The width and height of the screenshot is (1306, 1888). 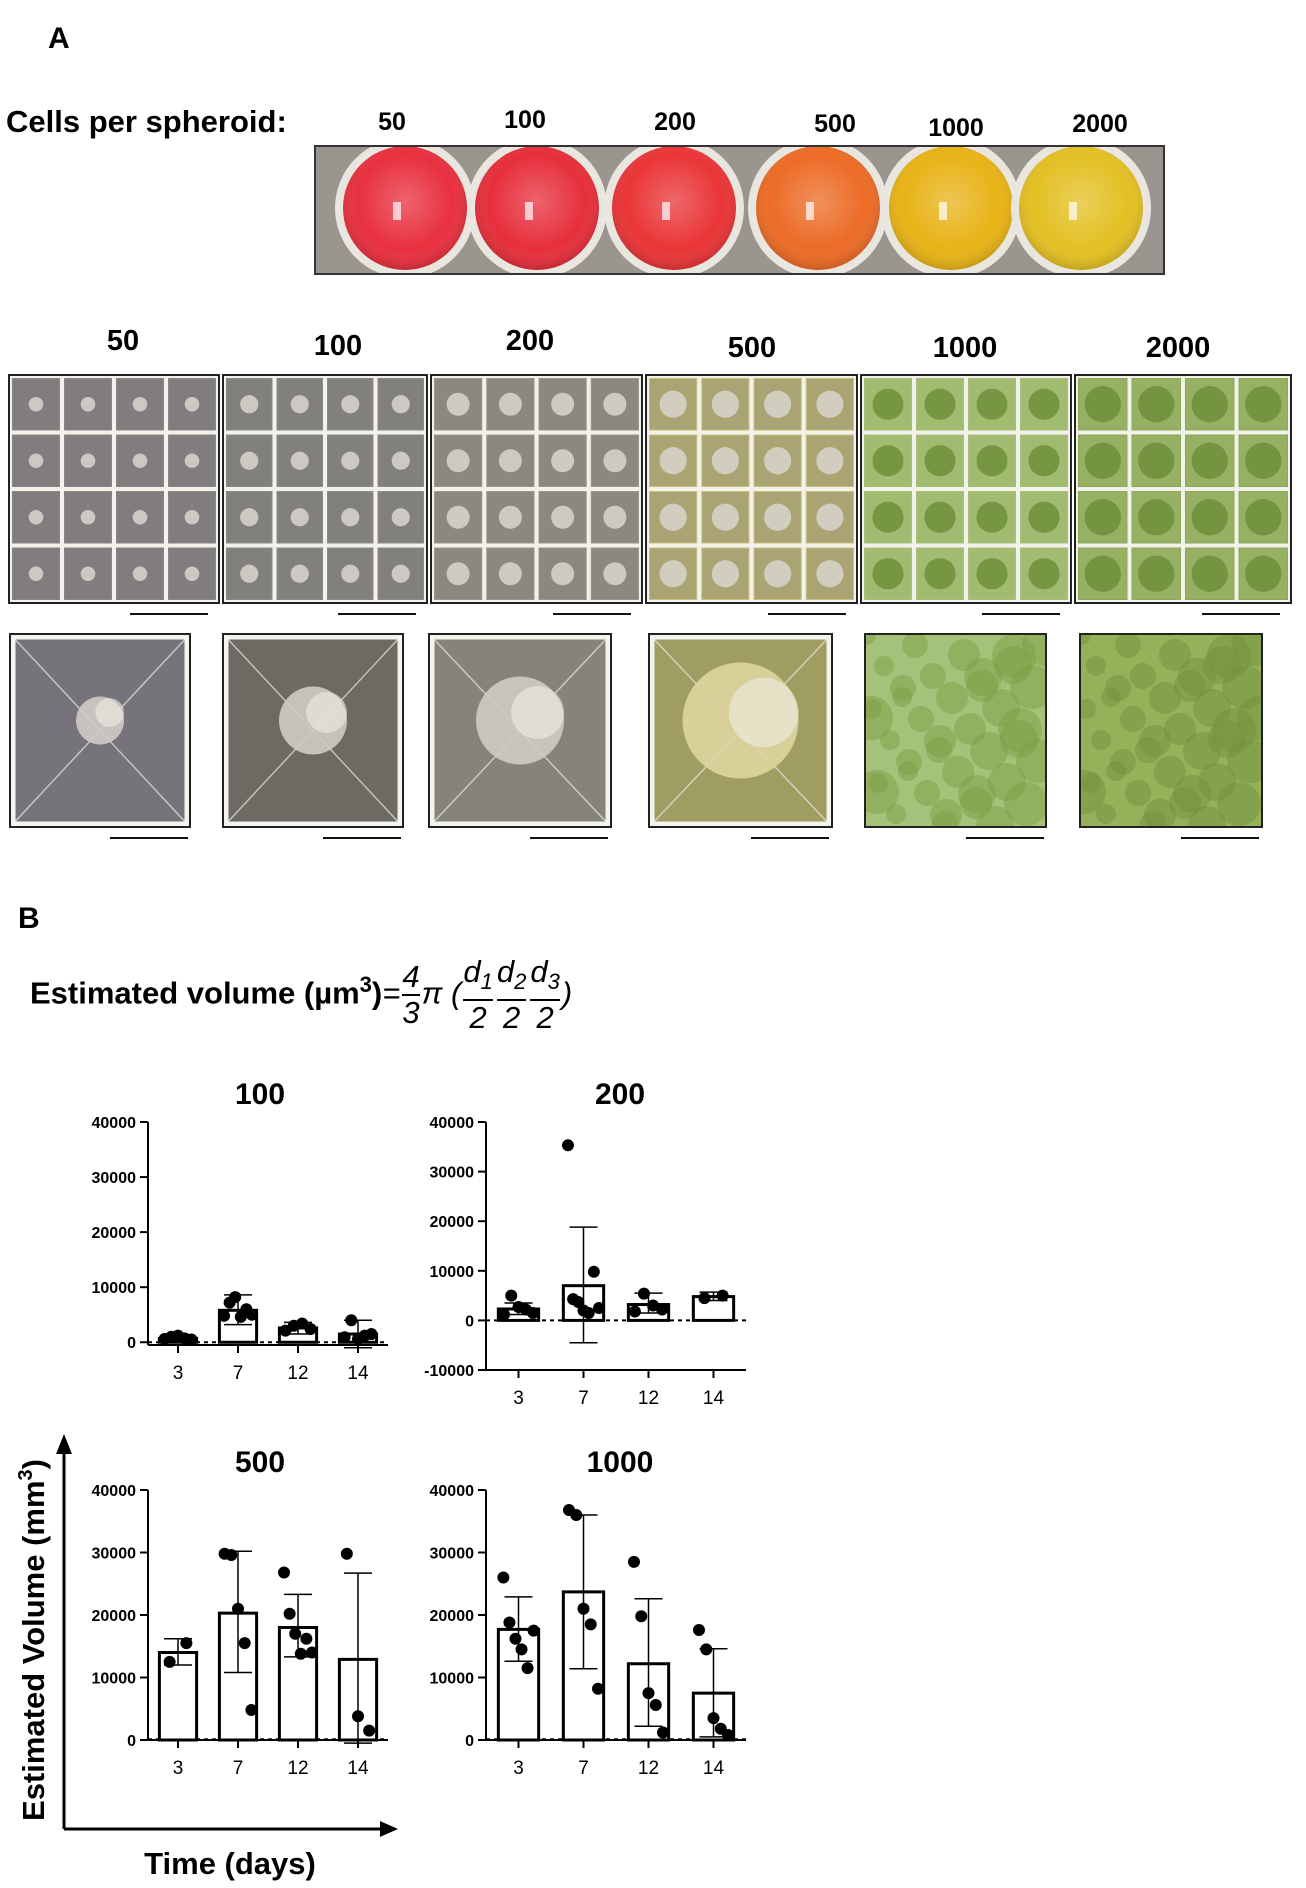 What do you see at coordinates (29, 918) in the screenshot?
I see `panel-b-letter: B` at bounding box center [29, 918].